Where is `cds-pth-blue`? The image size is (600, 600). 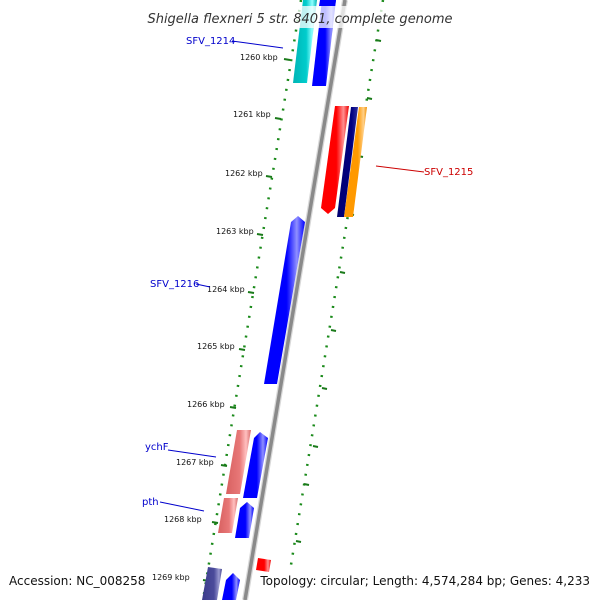 cds-pth-blue is located at coordinates (244, 520).